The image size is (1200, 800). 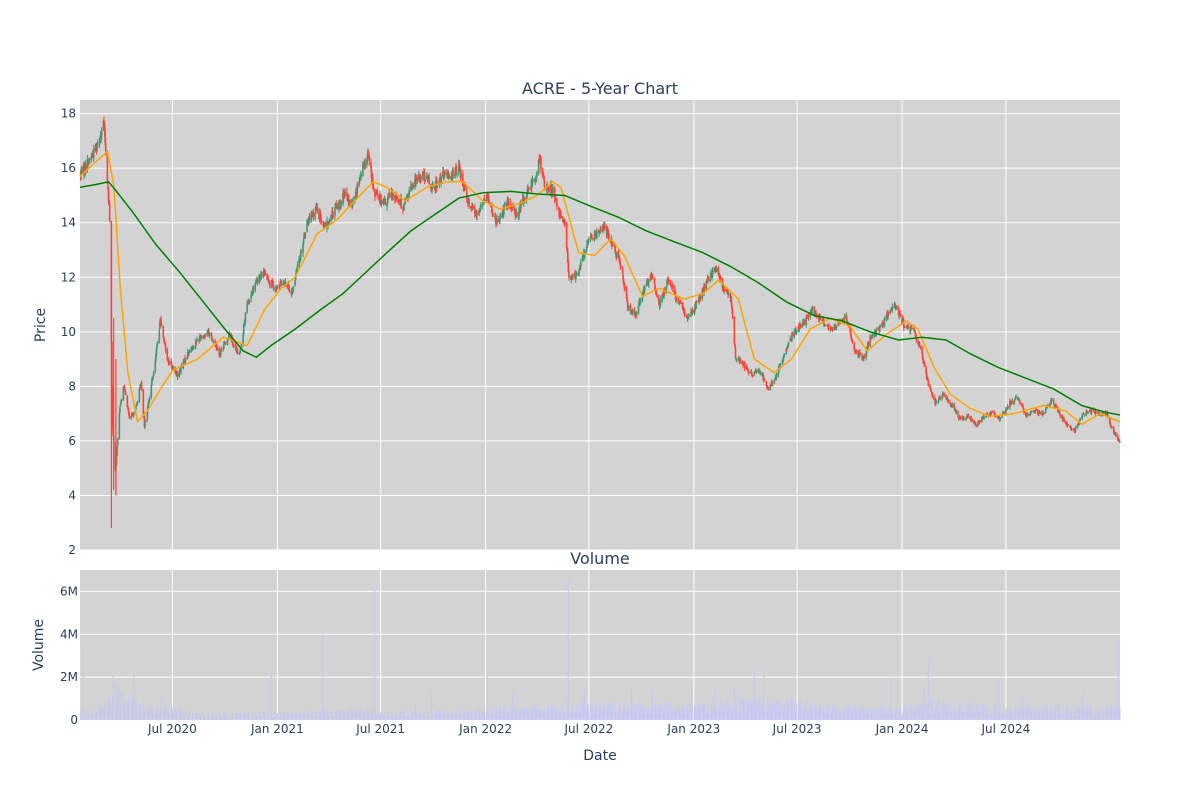 I want to click on volume-tick-label: 4M, so click(x=69, y=634).